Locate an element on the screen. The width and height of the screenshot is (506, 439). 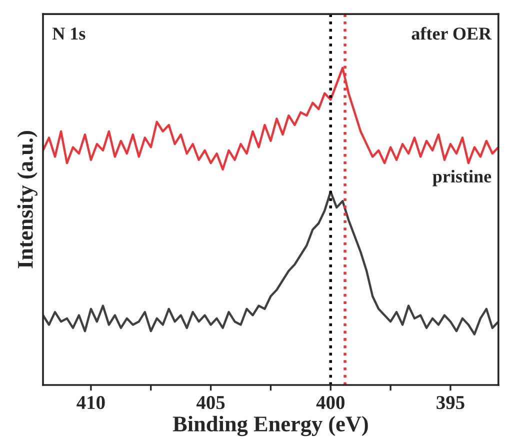
x-tick-label: 405 is located at coordinates (210, 403).